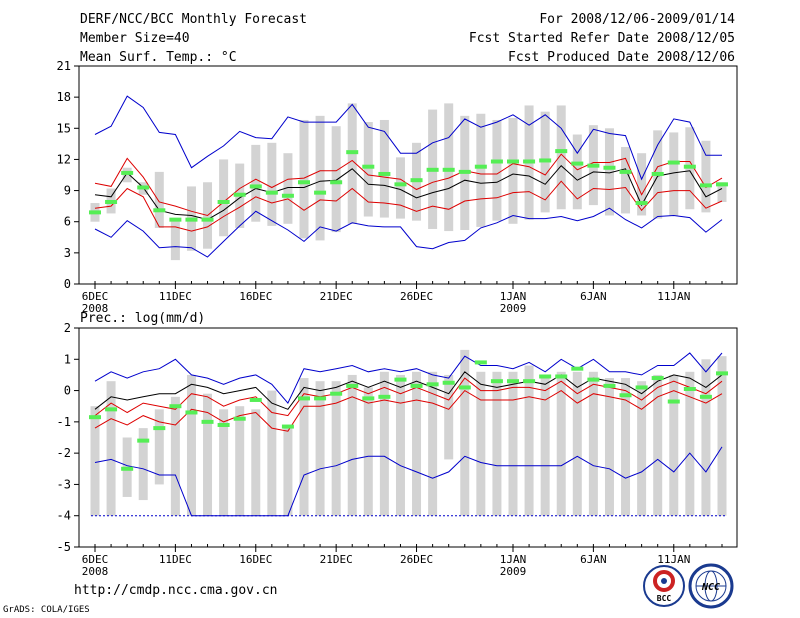  Describe the element at coordinates (637, 19) in the screenshot. I see `forecast-period: For 2008/12/06-2009/01/14` at that location.